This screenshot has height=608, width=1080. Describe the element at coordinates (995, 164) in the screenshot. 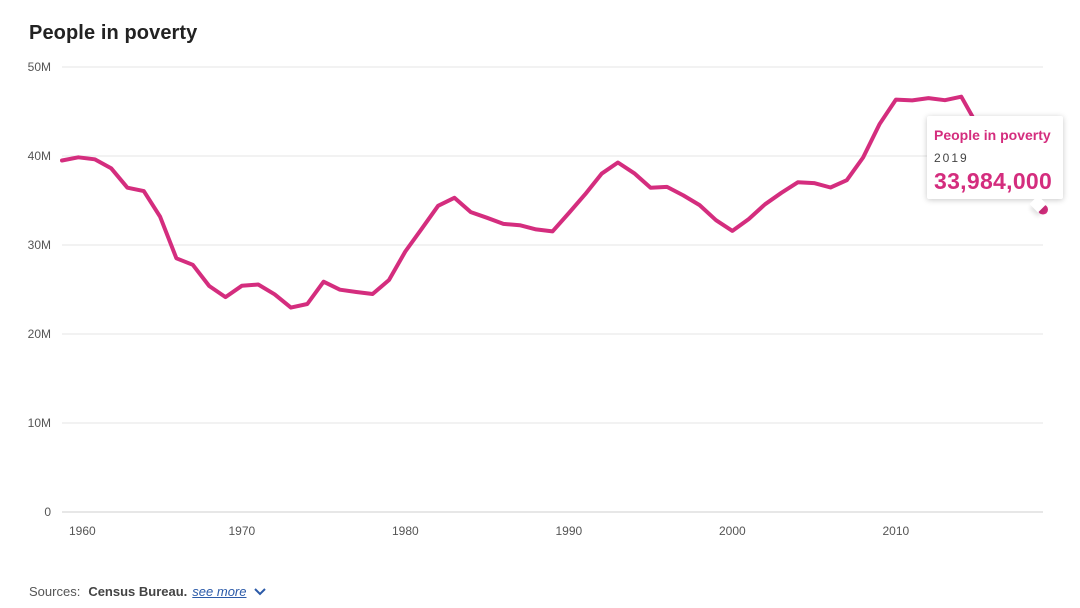

I see `value-tooltip: People in poverty 2019 33,984,000` at that location.